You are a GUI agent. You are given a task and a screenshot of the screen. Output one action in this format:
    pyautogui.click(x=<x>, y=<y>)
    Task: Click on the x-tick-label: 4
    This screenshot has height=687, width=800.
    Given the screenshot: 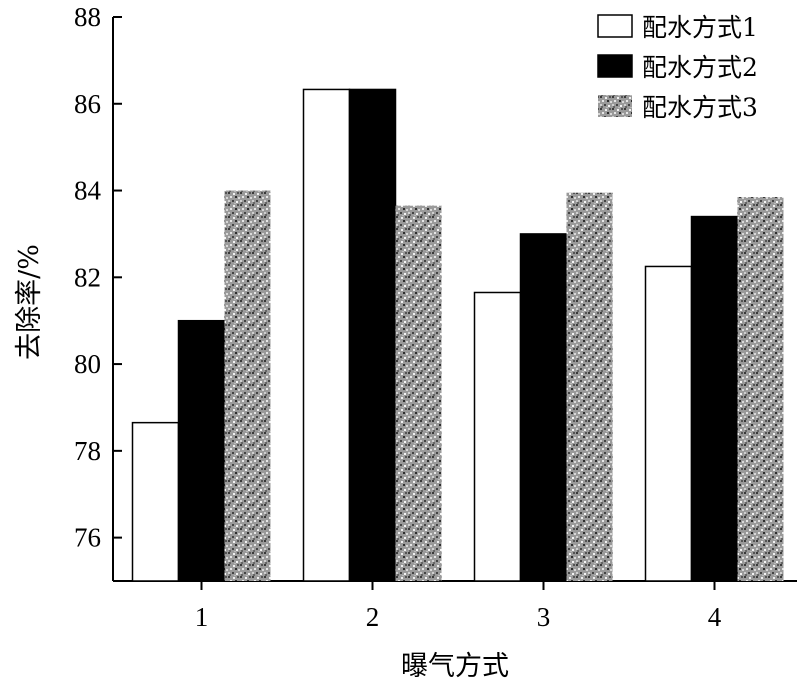 What is the action you would take?
    pyautogui.click(x=715, y=617)
    